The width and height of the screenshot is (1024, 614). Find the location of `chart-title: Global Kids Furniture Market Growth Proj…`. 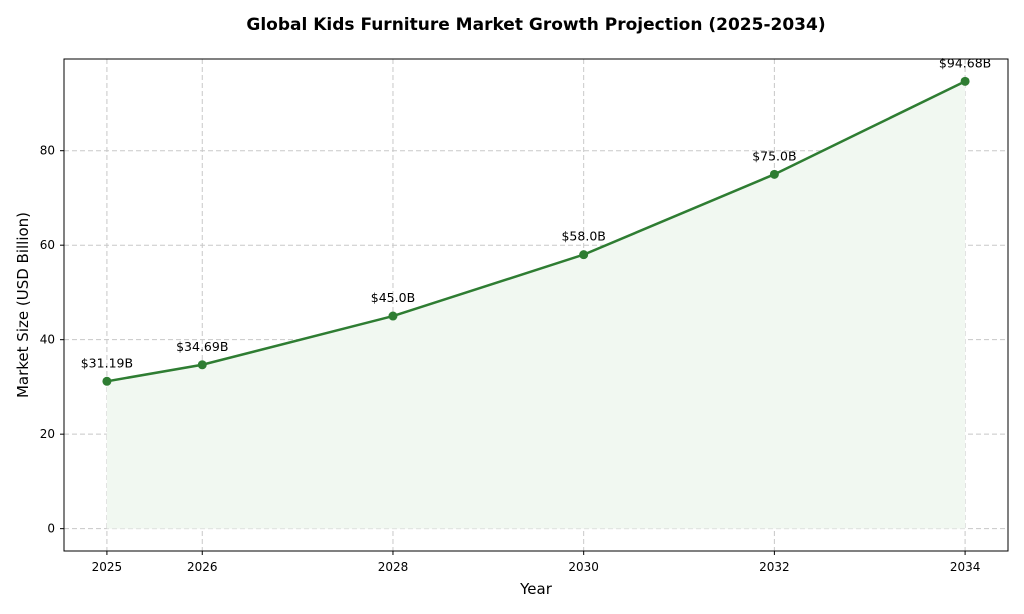

chart-title: Global Kids Furniture Market Growth Proj… is located at coordinates (535, 25).